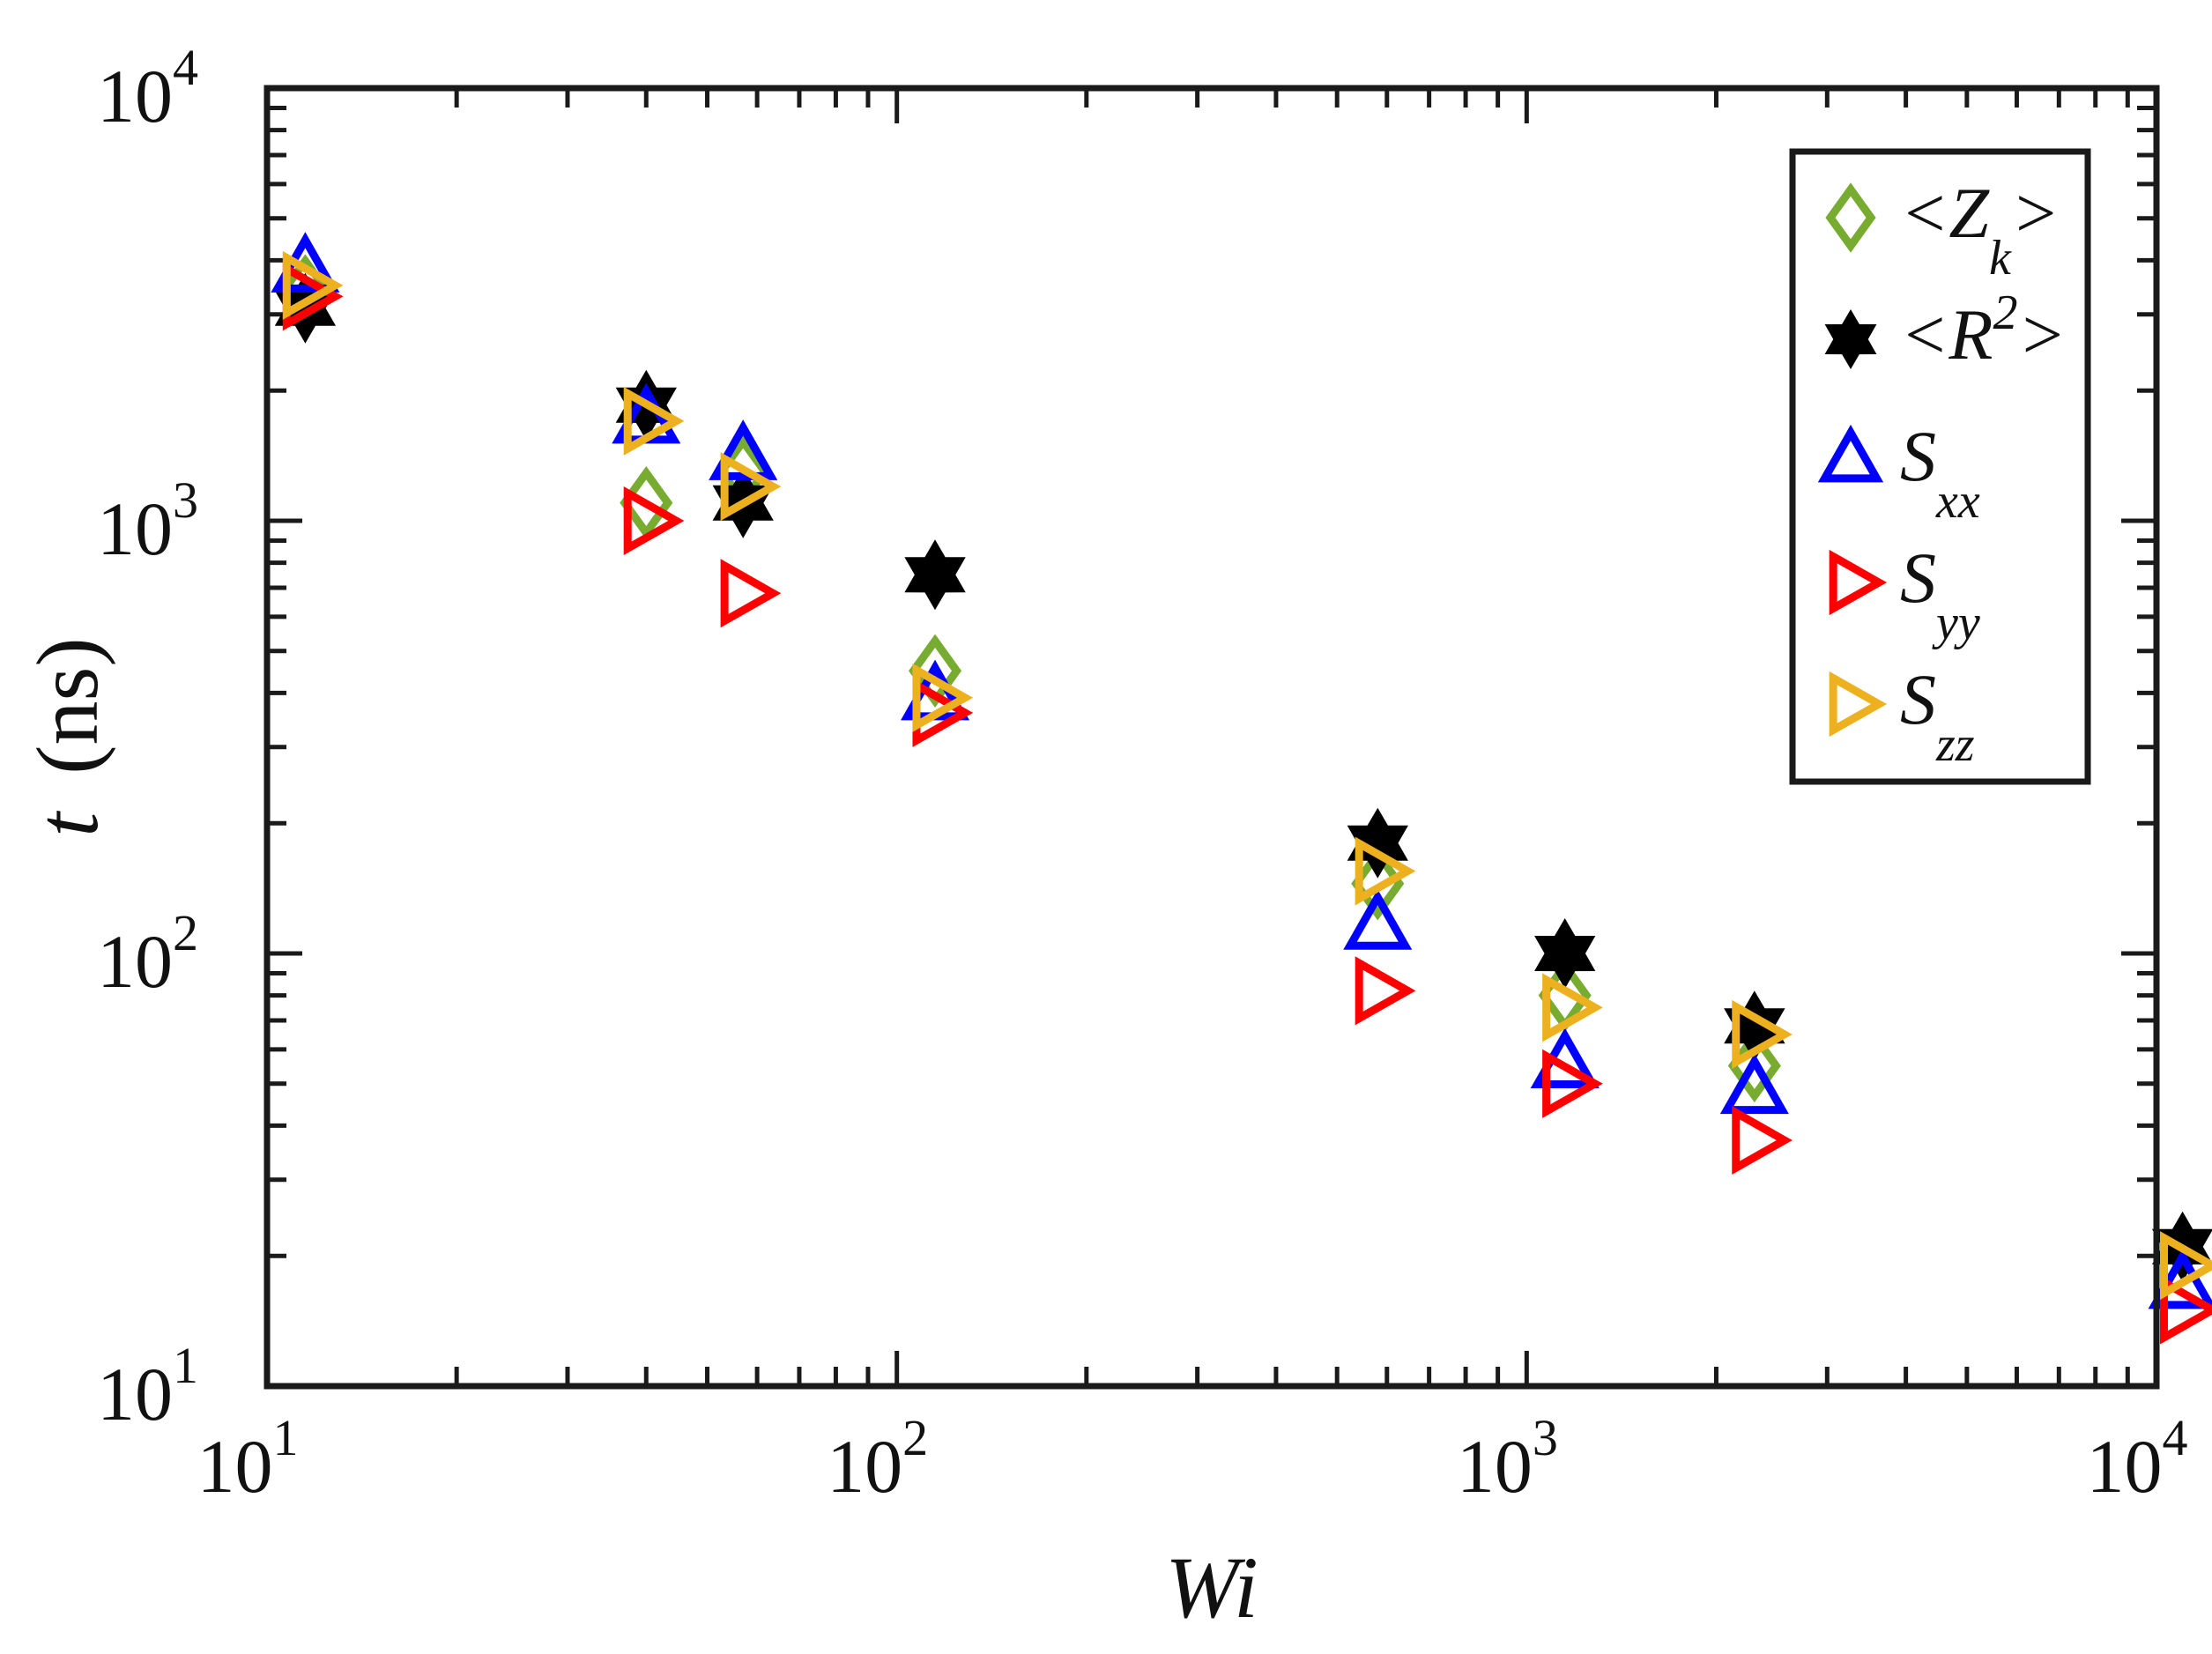 The width and height of the screenshot is (2212, 1654). I want to click on legend-label-Syy: Syy, so click(1940, 594).